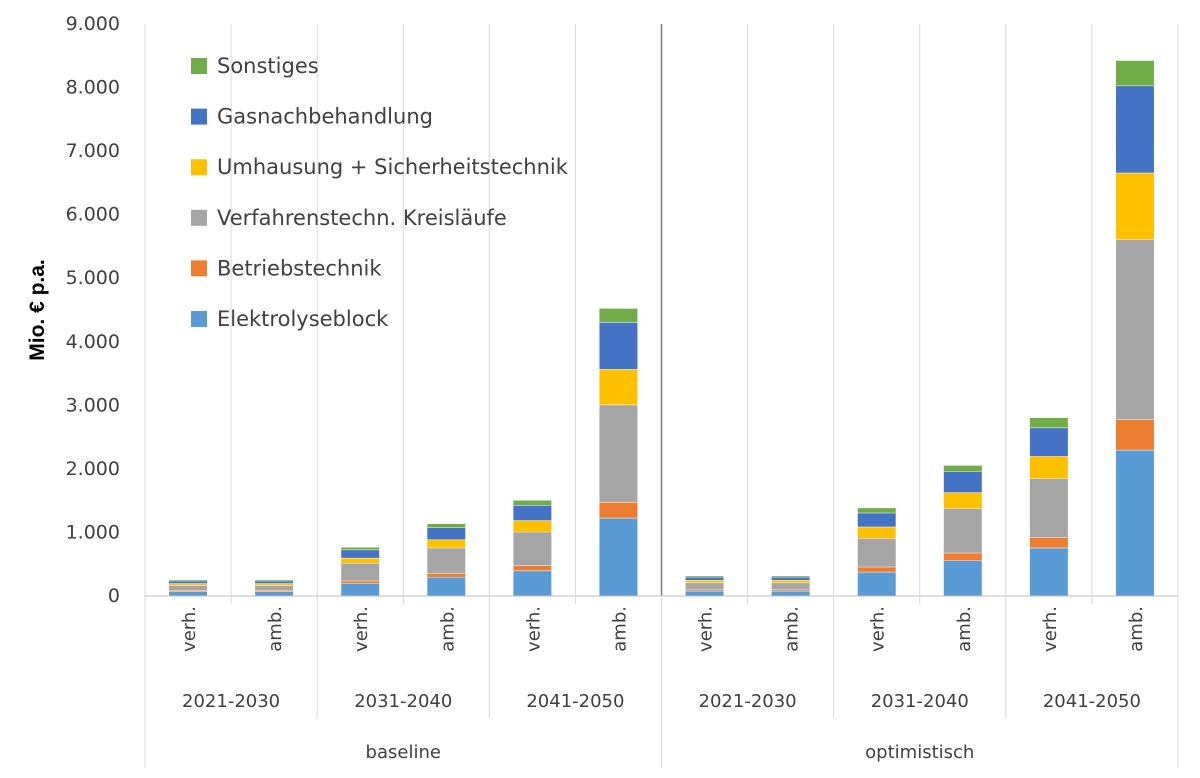 The image size is (1200, 778). I want to click on legend-label: Gasnachbehandlung, so click(325, 117).